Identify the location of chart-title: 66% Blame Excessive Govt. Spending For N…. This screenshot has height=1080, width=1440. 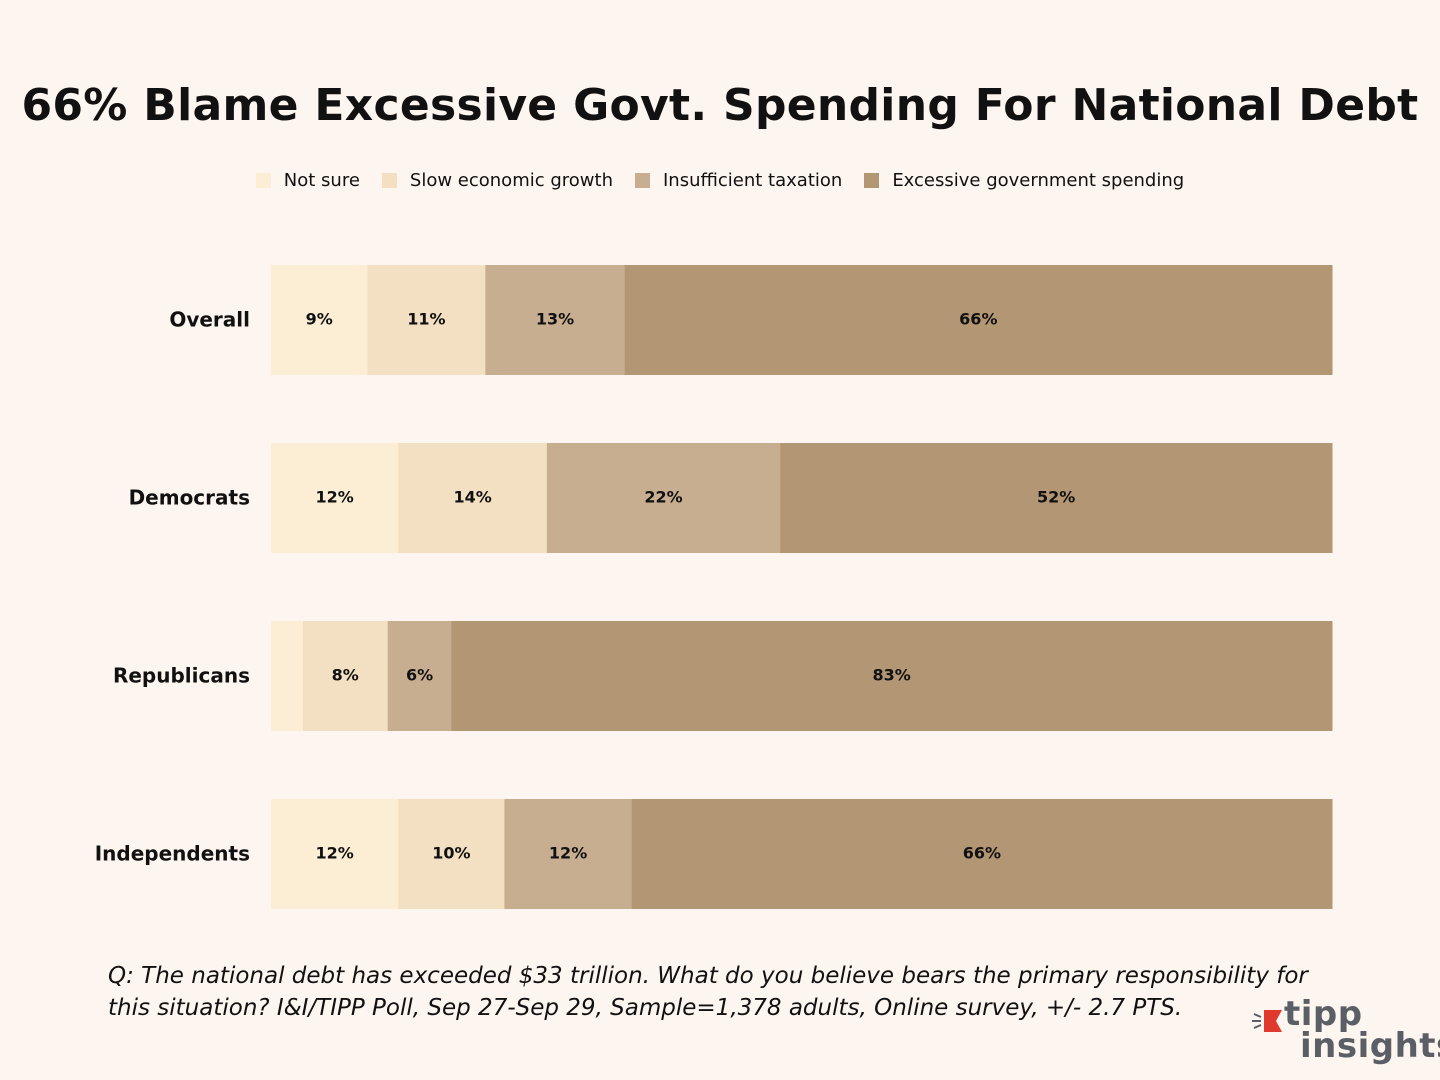
(720, 105).